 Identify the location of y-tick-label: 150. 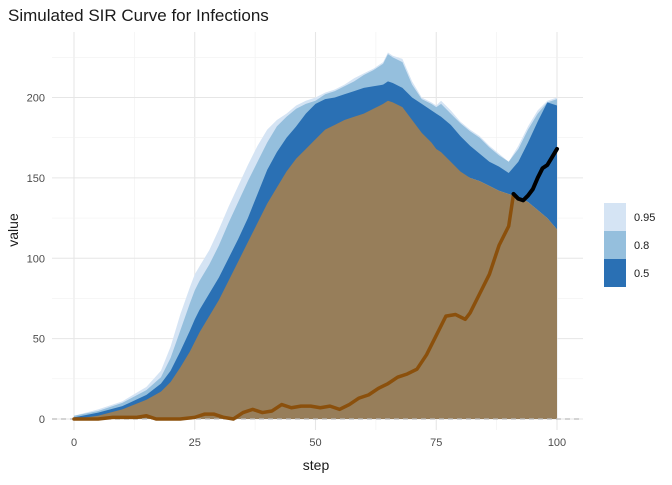
(36, 179).